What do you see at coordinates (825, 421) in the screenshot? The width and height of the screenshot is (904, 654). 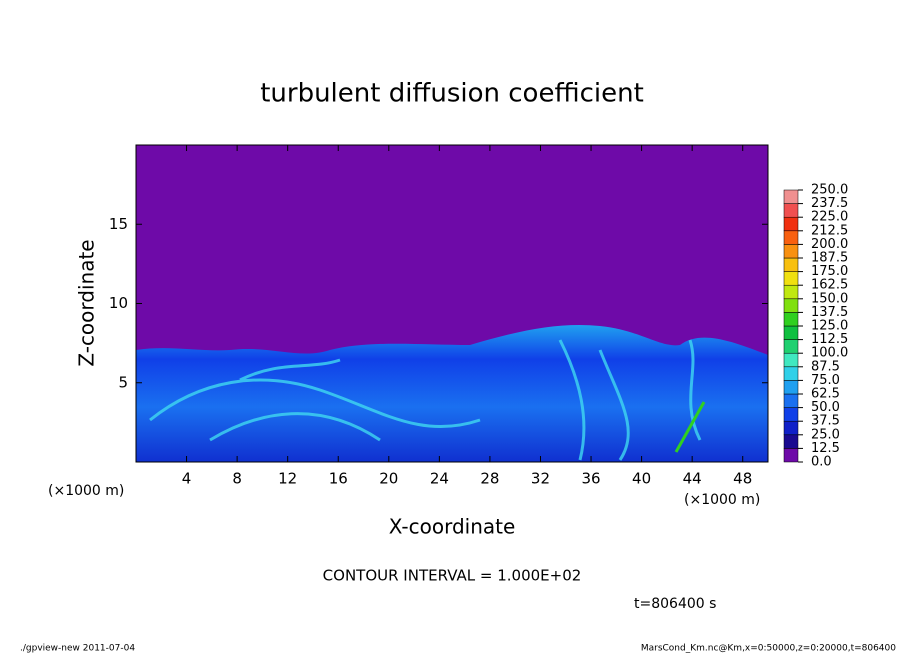 I see `colorbar-label: 37.5` at bounding box center [825, 421].